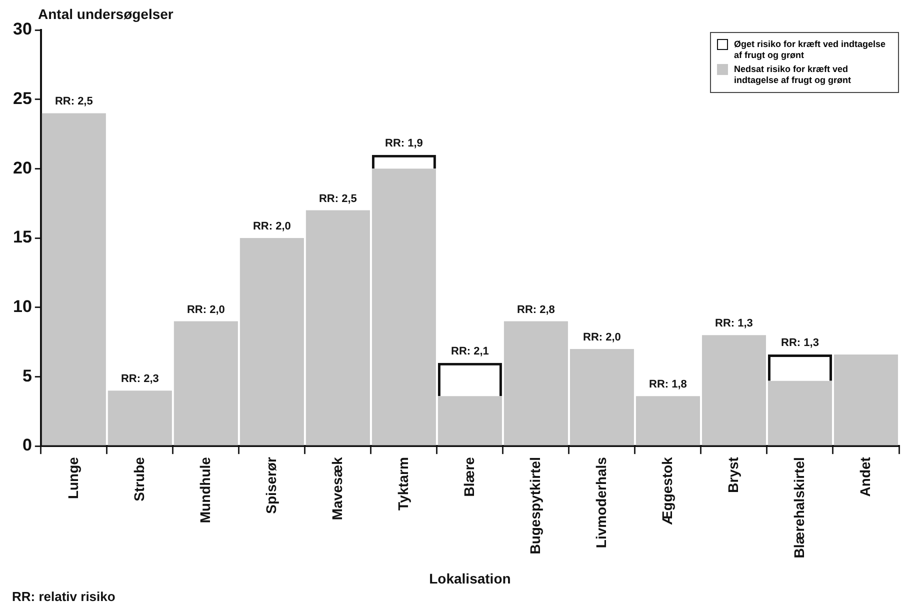 The image size is (907, 612). What do you see at coordinates (27, 376) in the screenshot?
I see `y-tick-label: 5` at bounding box center [27, 376].